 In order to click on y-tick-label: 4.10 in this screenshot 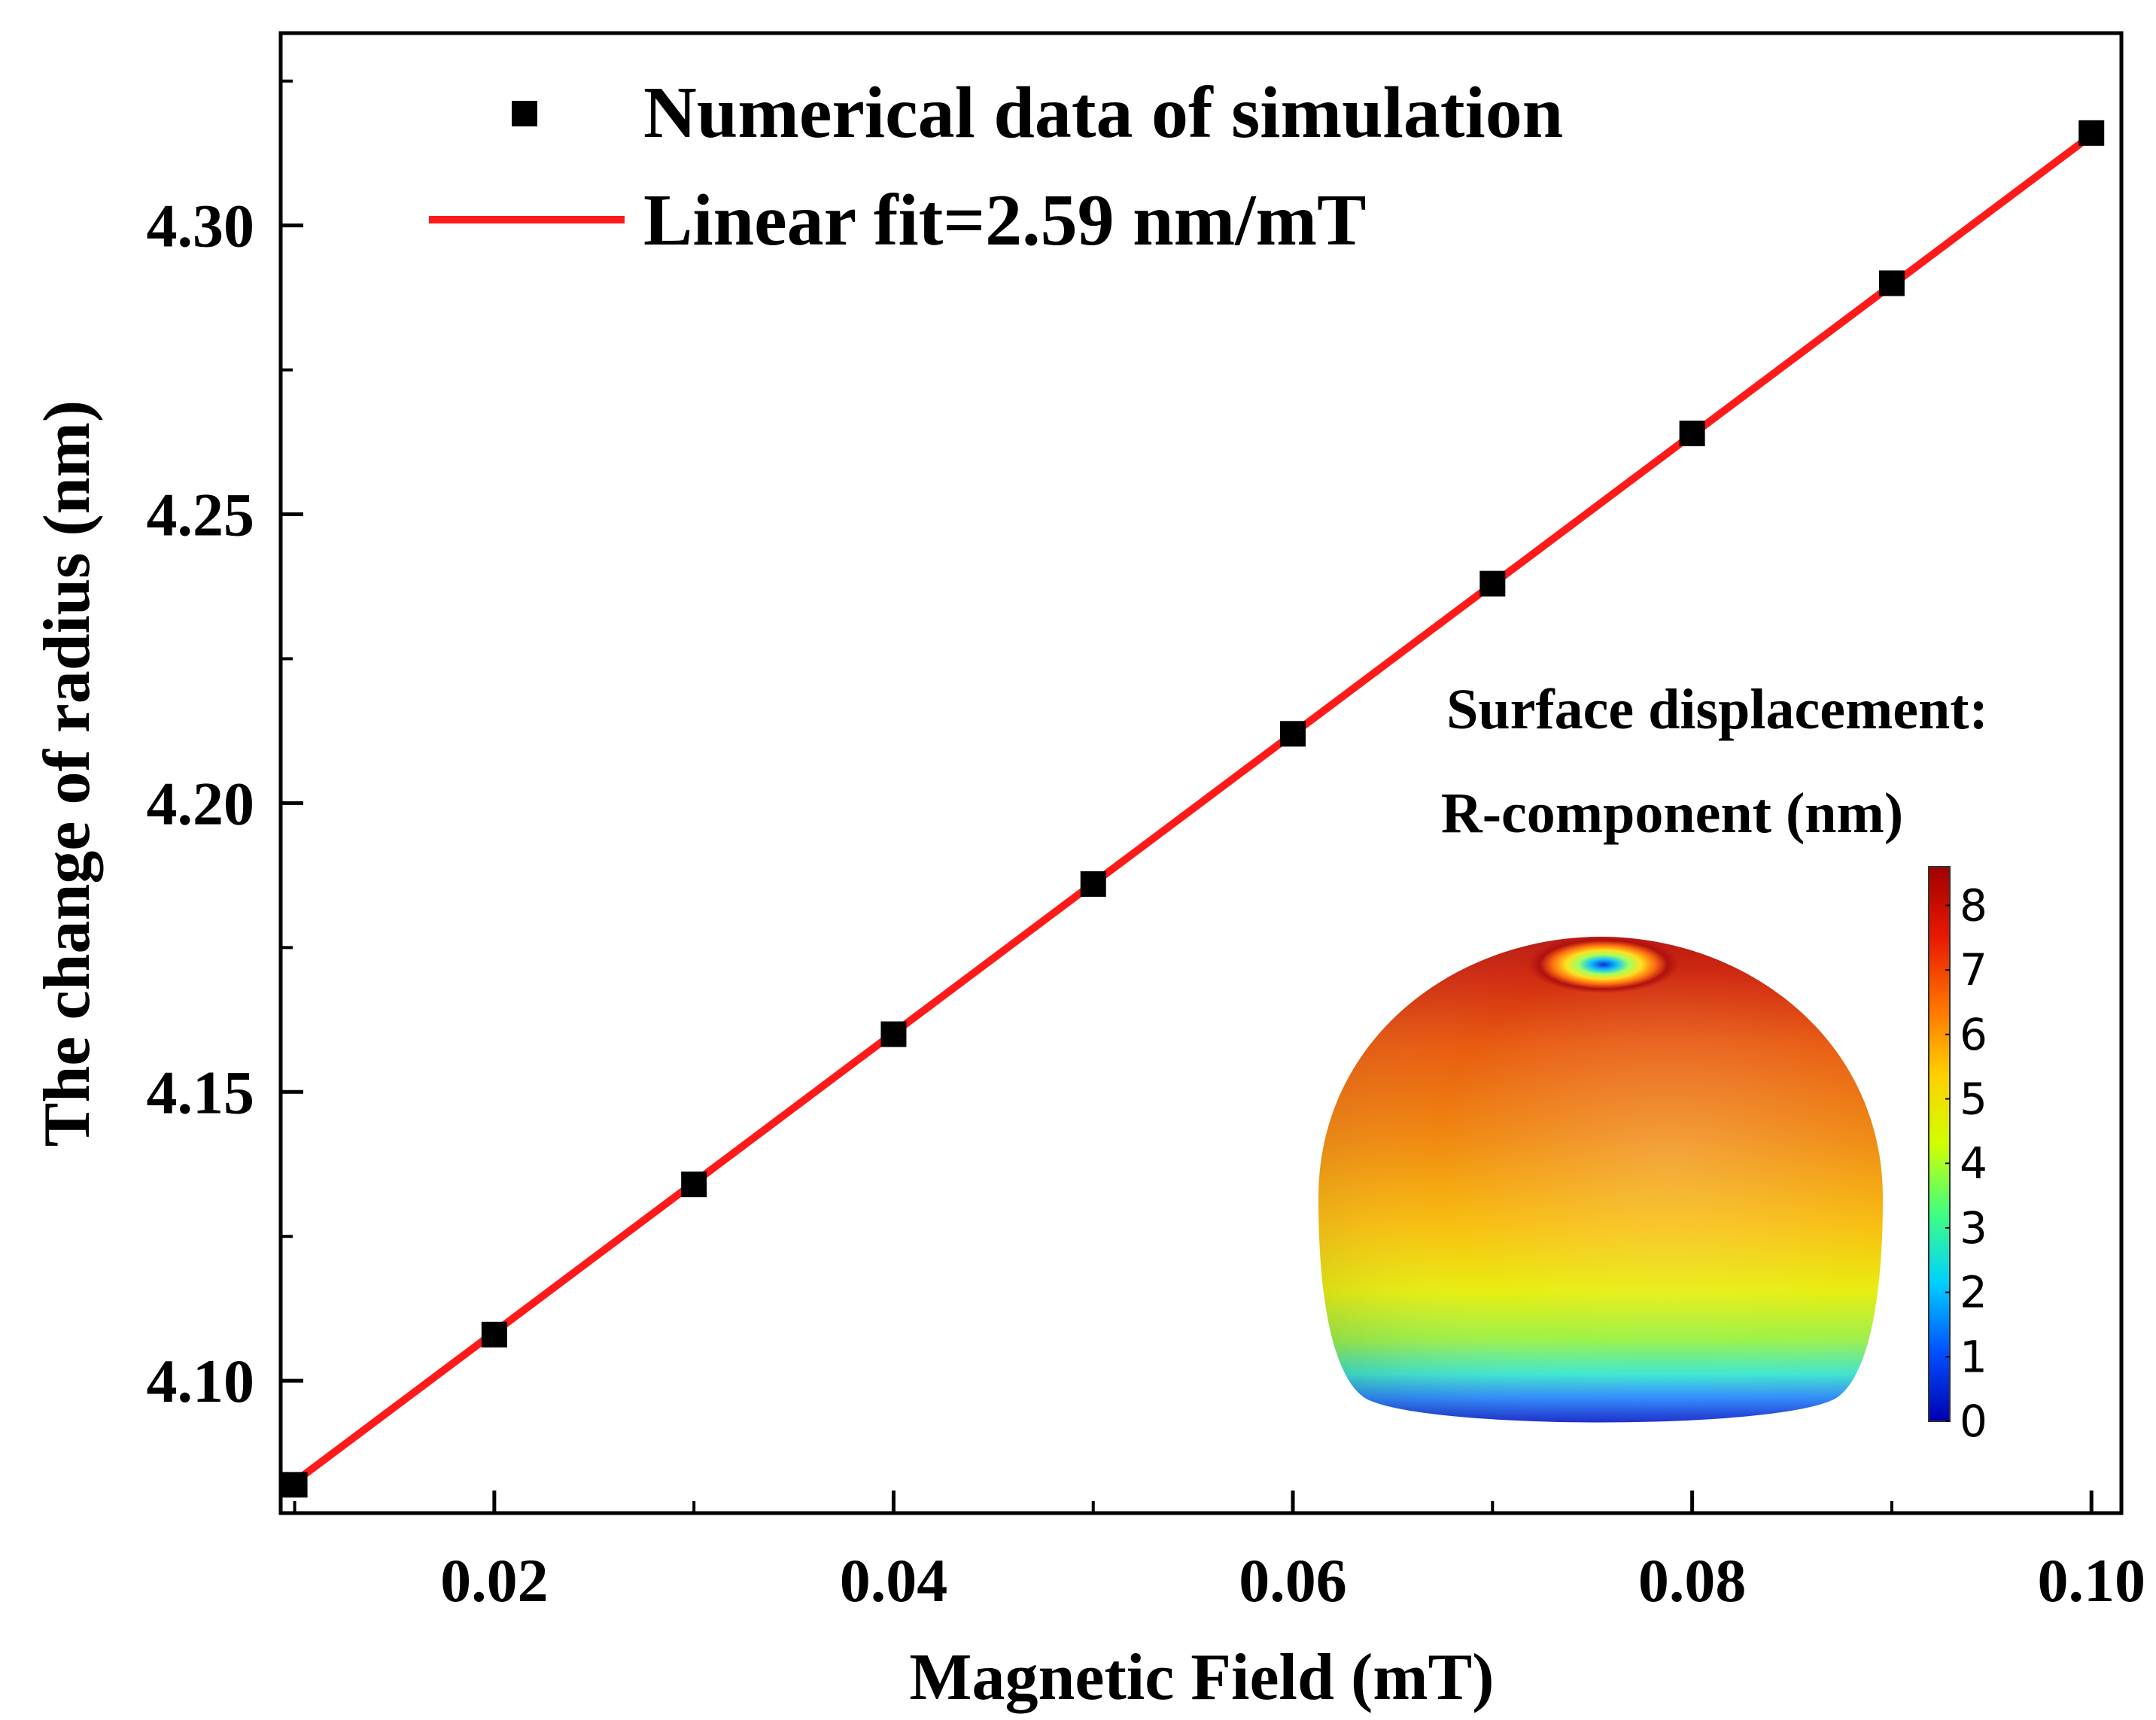, I will do `click(201, 1381)`.